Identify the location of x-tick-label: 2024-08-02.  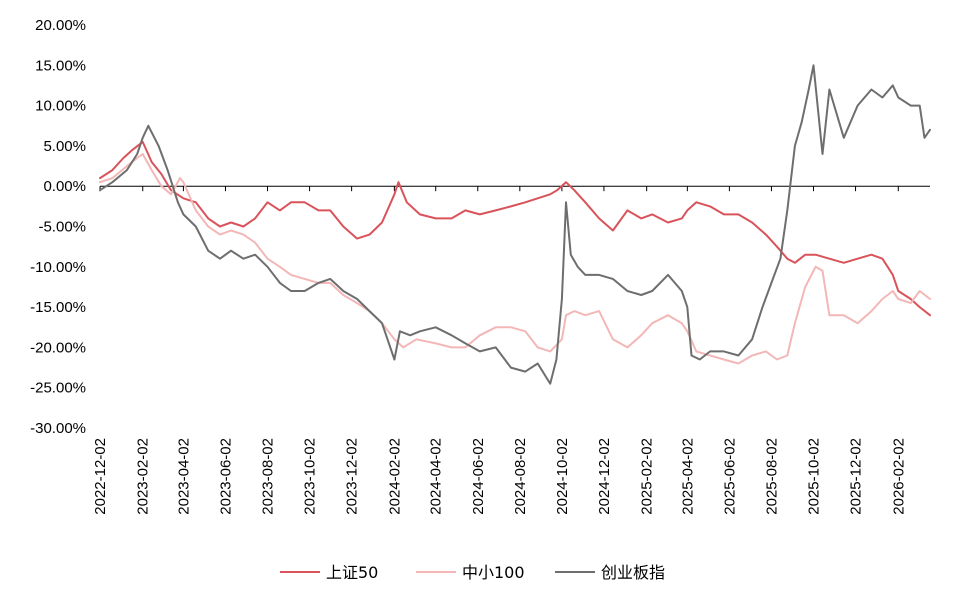
(520, 476).